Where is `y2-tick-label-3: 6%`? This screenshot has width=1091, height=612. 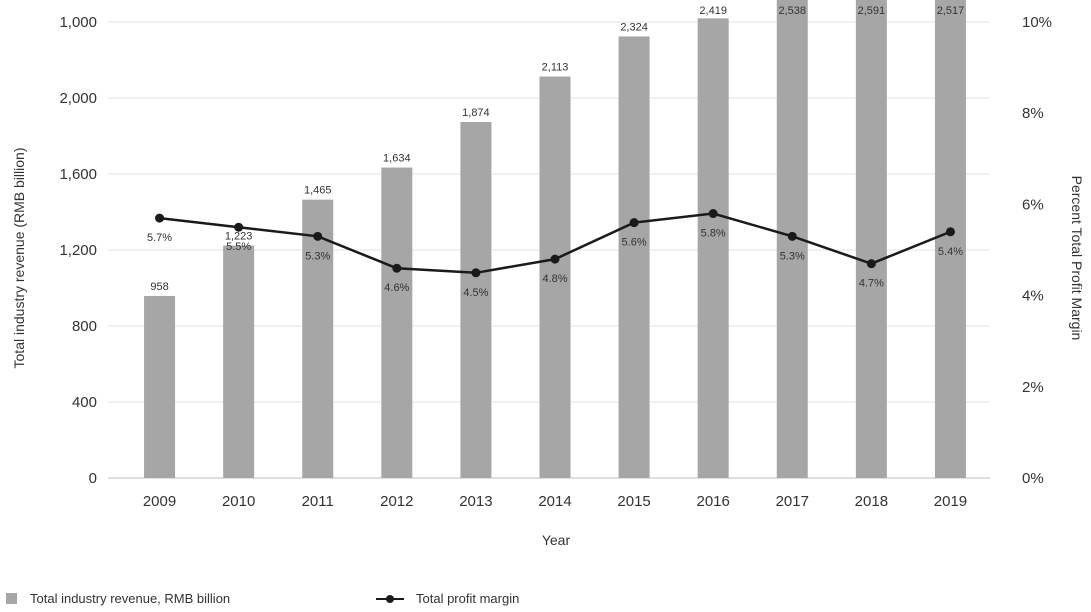 y2-tick-label-3: 6% is located at coordinates (1033, 204).